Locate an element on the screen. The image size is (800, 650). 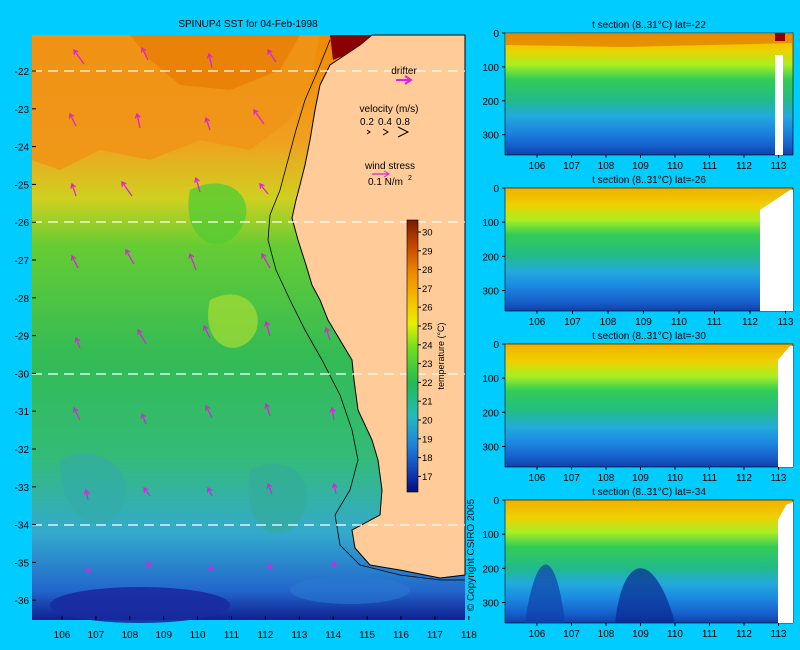
section-y-tick-label: 0 is located at coordinates (496, 34).